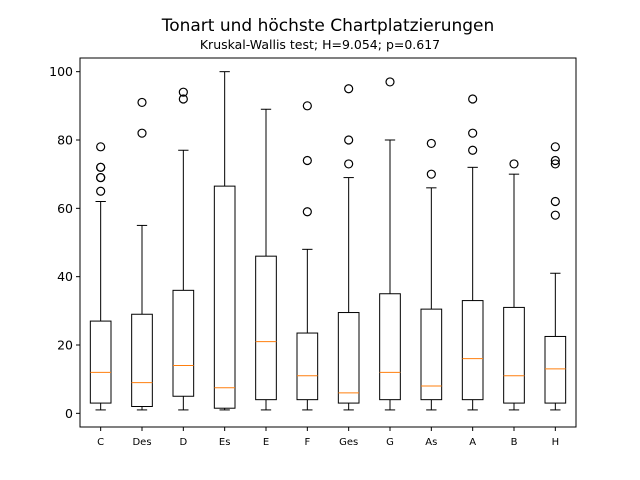 The width and height of the screenshot is (640, 480). Describe the element at coordinates (431, 442) in the screenshot. I see `x-tick-label: As` at that location.